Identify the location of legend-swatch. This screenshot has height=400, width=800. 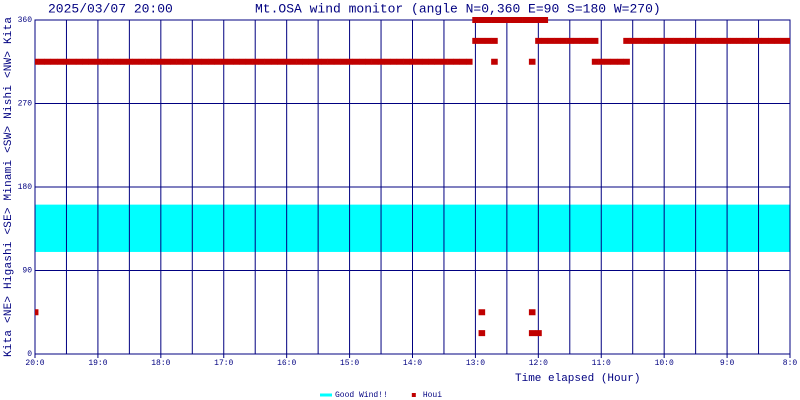
(413, 395).